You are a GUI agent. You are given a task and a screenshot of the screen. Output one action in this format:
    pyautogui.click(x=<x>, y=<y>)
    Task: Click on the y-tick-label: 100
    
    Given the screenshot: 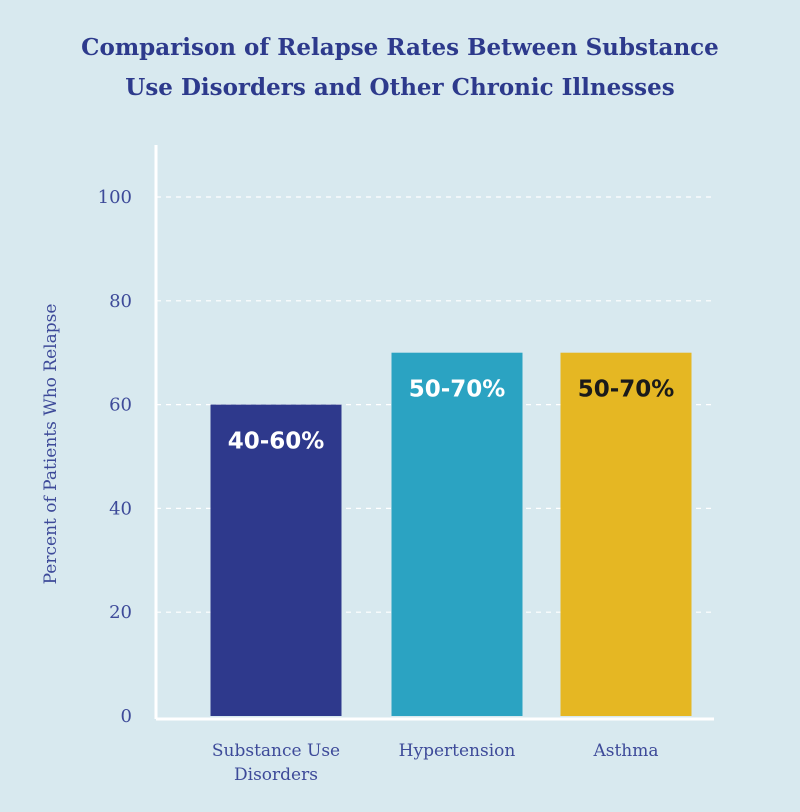 What is the action you would take?
    pyautogui.click(x=115, y=197)
    